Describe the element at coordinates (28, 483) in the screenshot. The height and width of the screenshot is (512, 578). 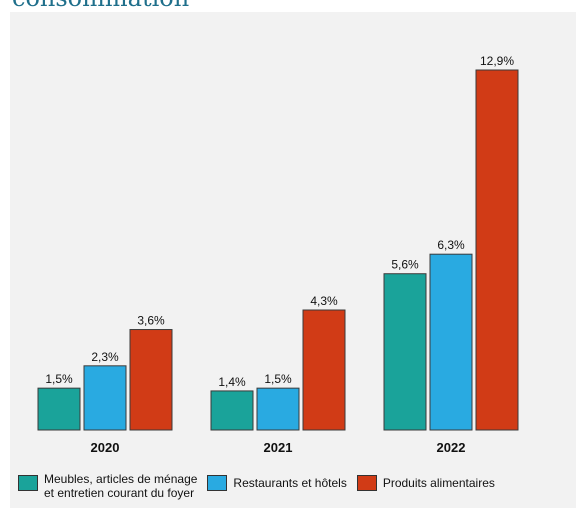
I see `legend-swatch-meubles` at that location.